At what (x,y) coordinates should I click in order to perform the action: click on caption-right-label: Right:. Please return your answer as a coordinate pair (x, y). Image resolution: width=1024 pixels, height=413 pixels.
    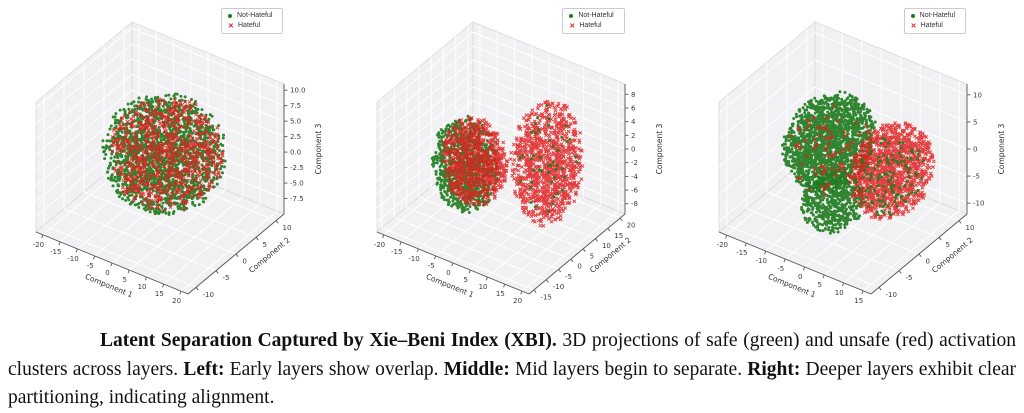
    Looking at the image, I should click on (774, 369).